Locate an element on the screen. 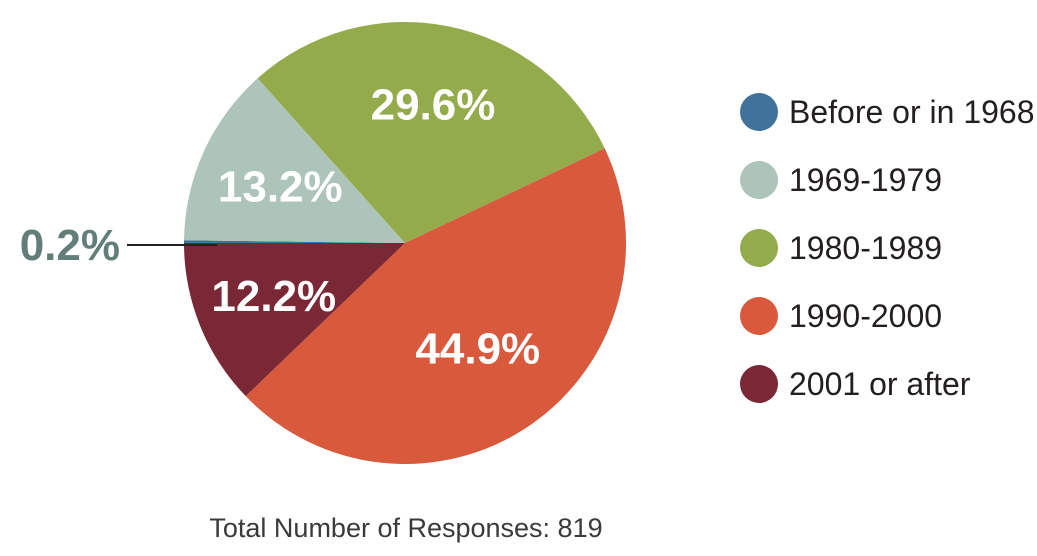 Image resolution: width=1037 pixels, height=556 pixels. slice-label-1980-1989: 29.6% is located at coordinates (433, 104).